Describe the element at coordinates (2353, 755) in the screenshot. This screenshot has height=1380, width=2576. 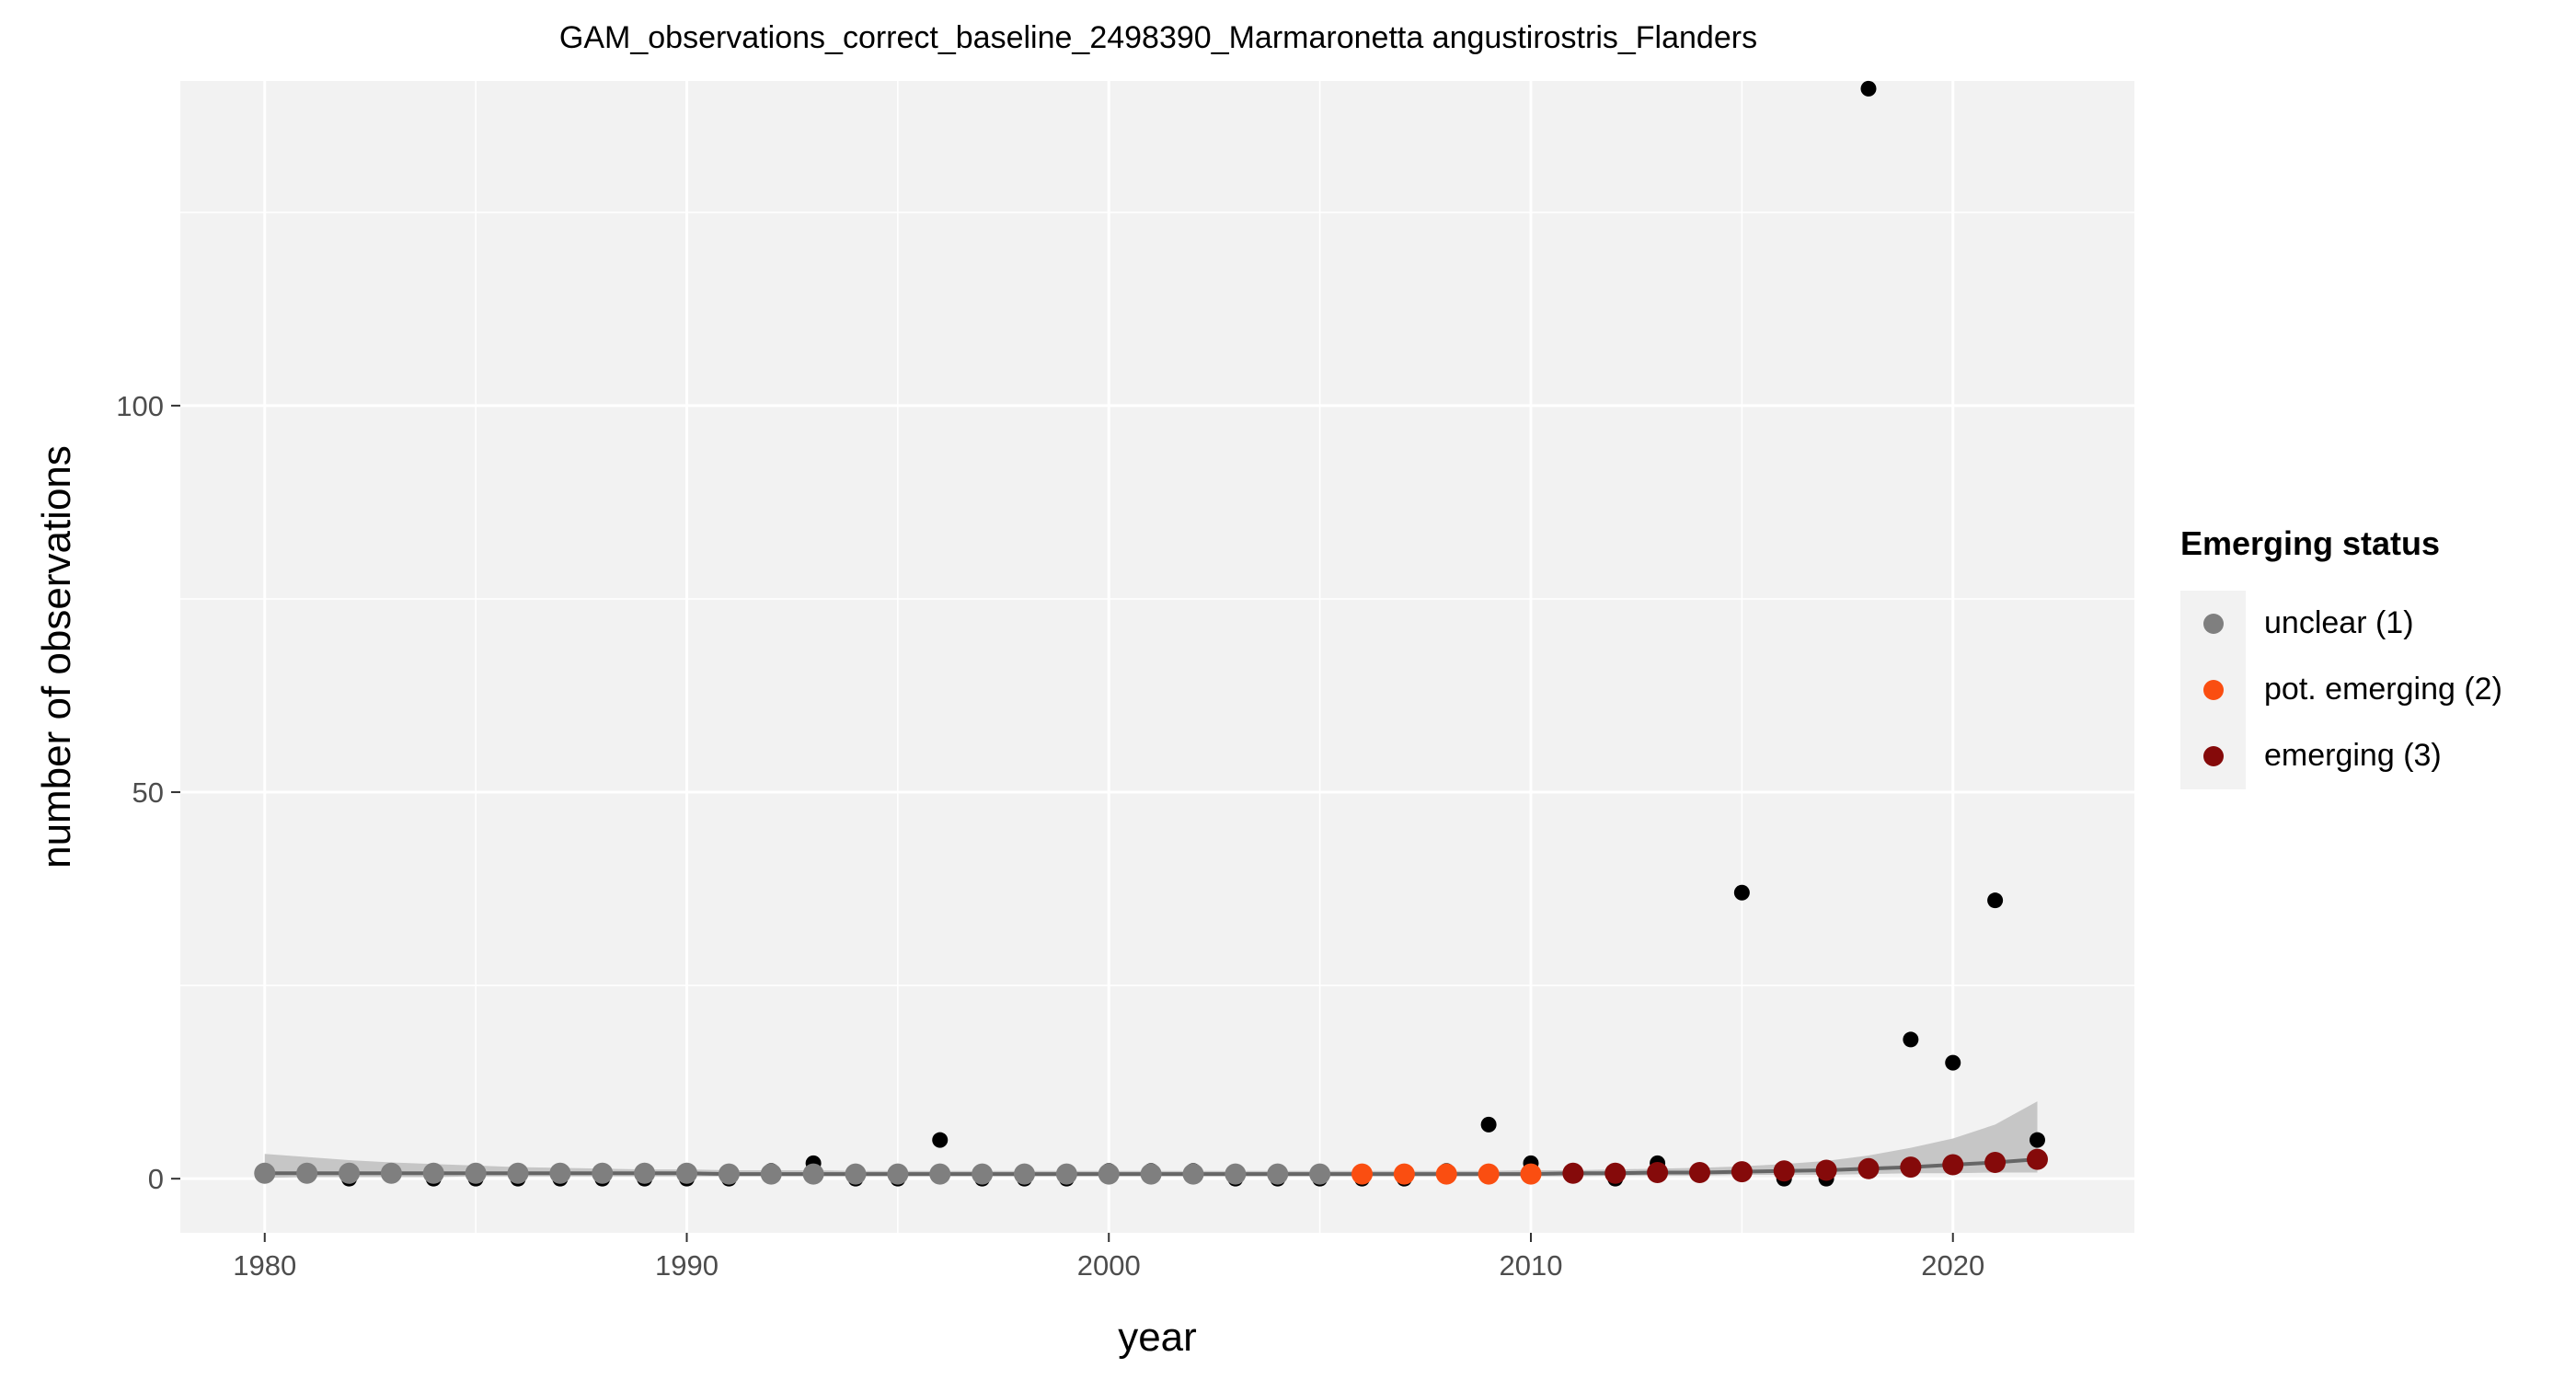
I see `legend-label-emerging: emerging (3)` at that location.